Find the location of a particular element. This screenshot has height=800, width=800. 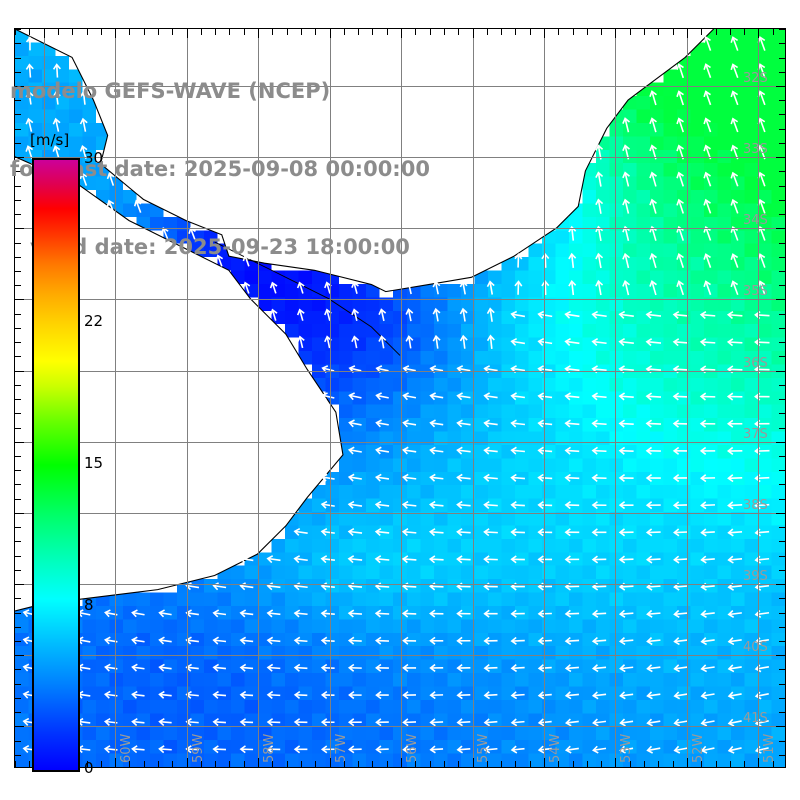

colorbar-tick-label: 0 is located at coordinates (89, 768).